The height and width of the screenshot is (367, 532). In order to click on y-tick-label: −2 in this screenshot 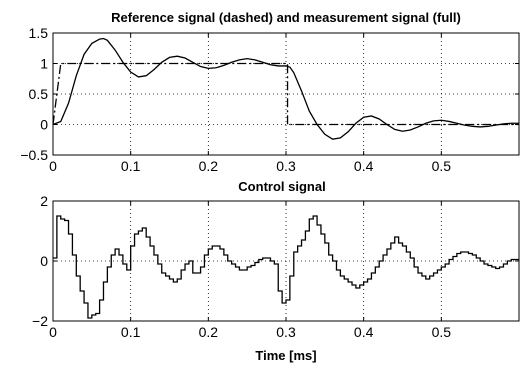, I will do `click(40, 321)`.